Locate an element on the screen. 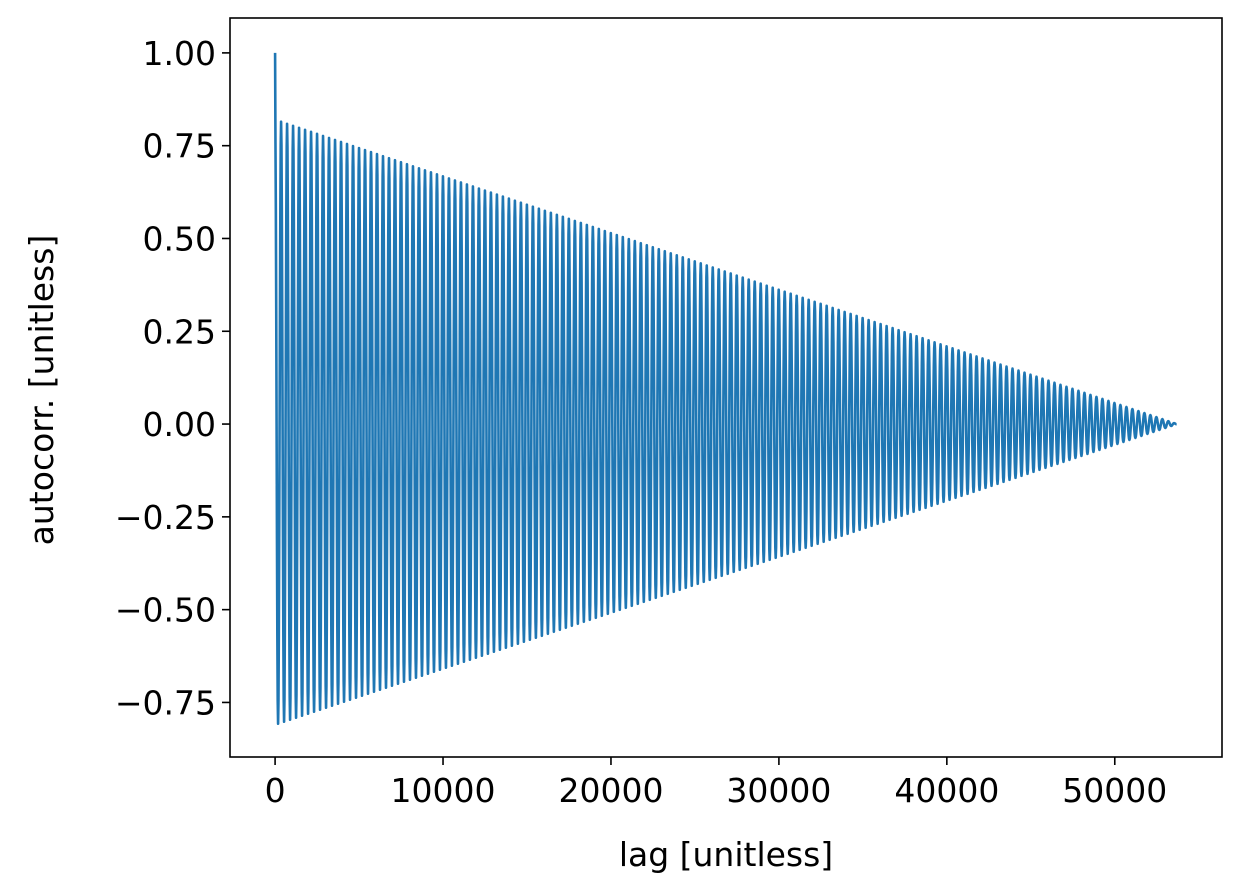 The width and height of the screenshot is (1241, 895). y-tick-label: 0.75 is located at coordinates (179, 146).